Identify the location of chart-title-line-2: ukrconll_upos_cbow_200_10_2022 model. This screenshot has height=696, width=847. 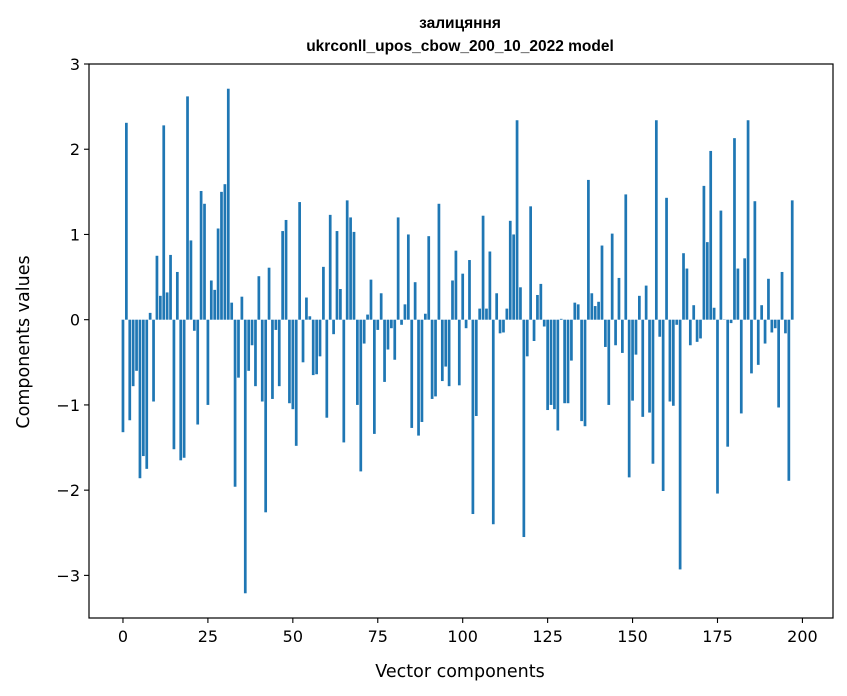
(460, 46).